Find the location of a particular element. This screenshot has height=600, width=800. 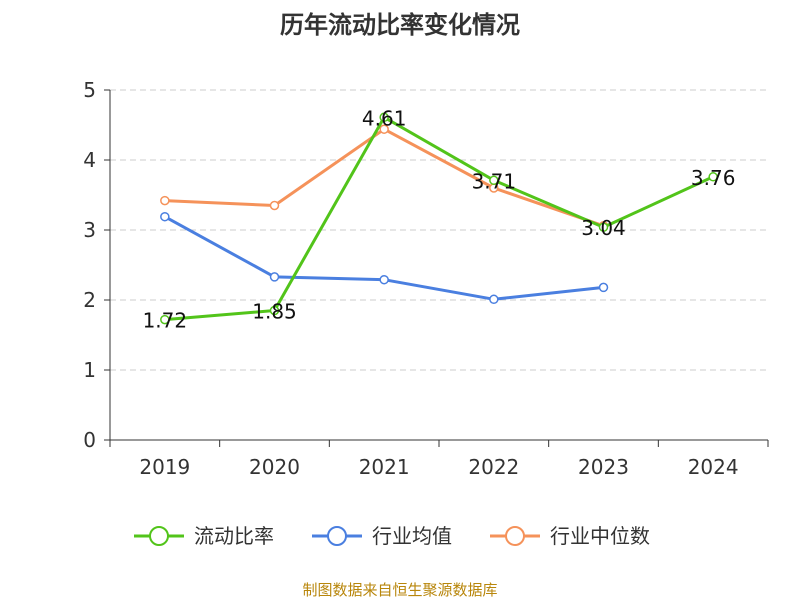

legend-label: 行业中位数 is located at coordinates (600, 536).